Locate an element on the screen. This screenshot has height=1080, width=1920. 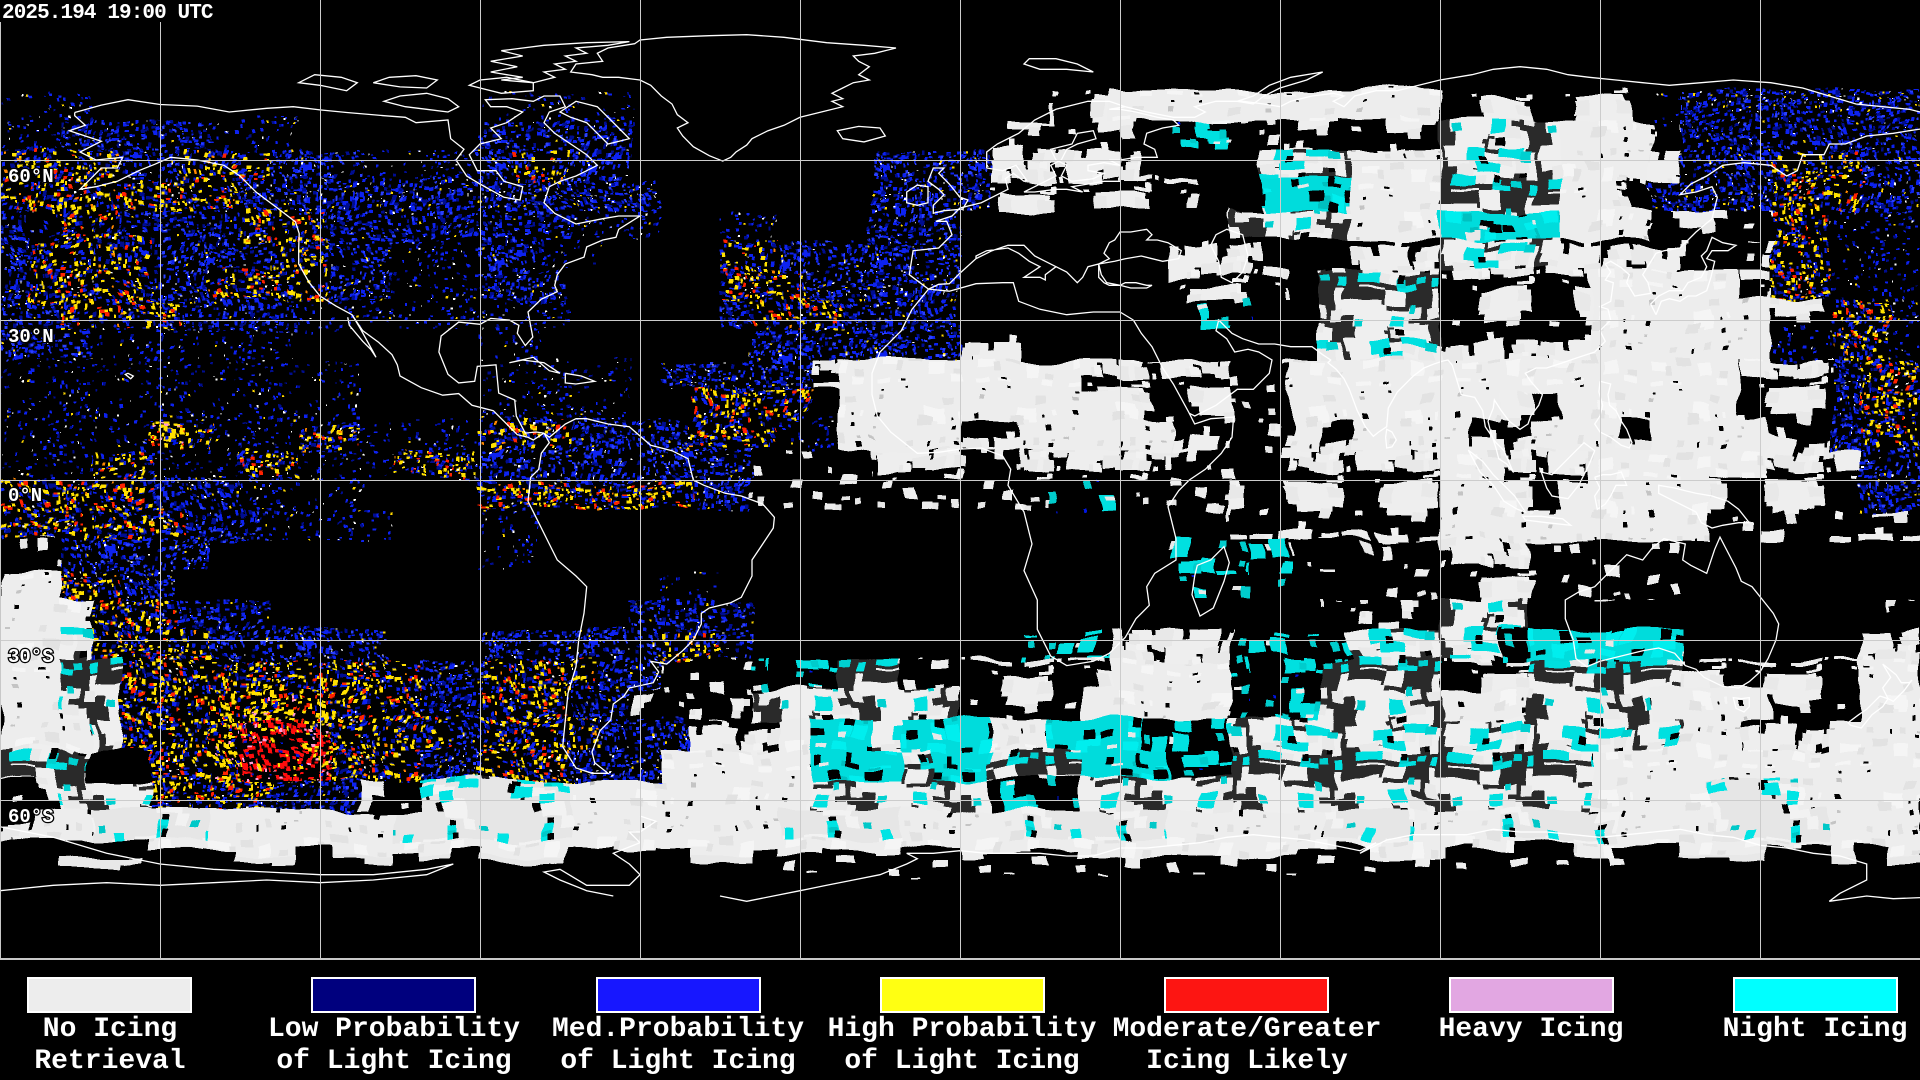
svg-text: 2025.194 19:00 UTC is located at coordinates (108, 13).